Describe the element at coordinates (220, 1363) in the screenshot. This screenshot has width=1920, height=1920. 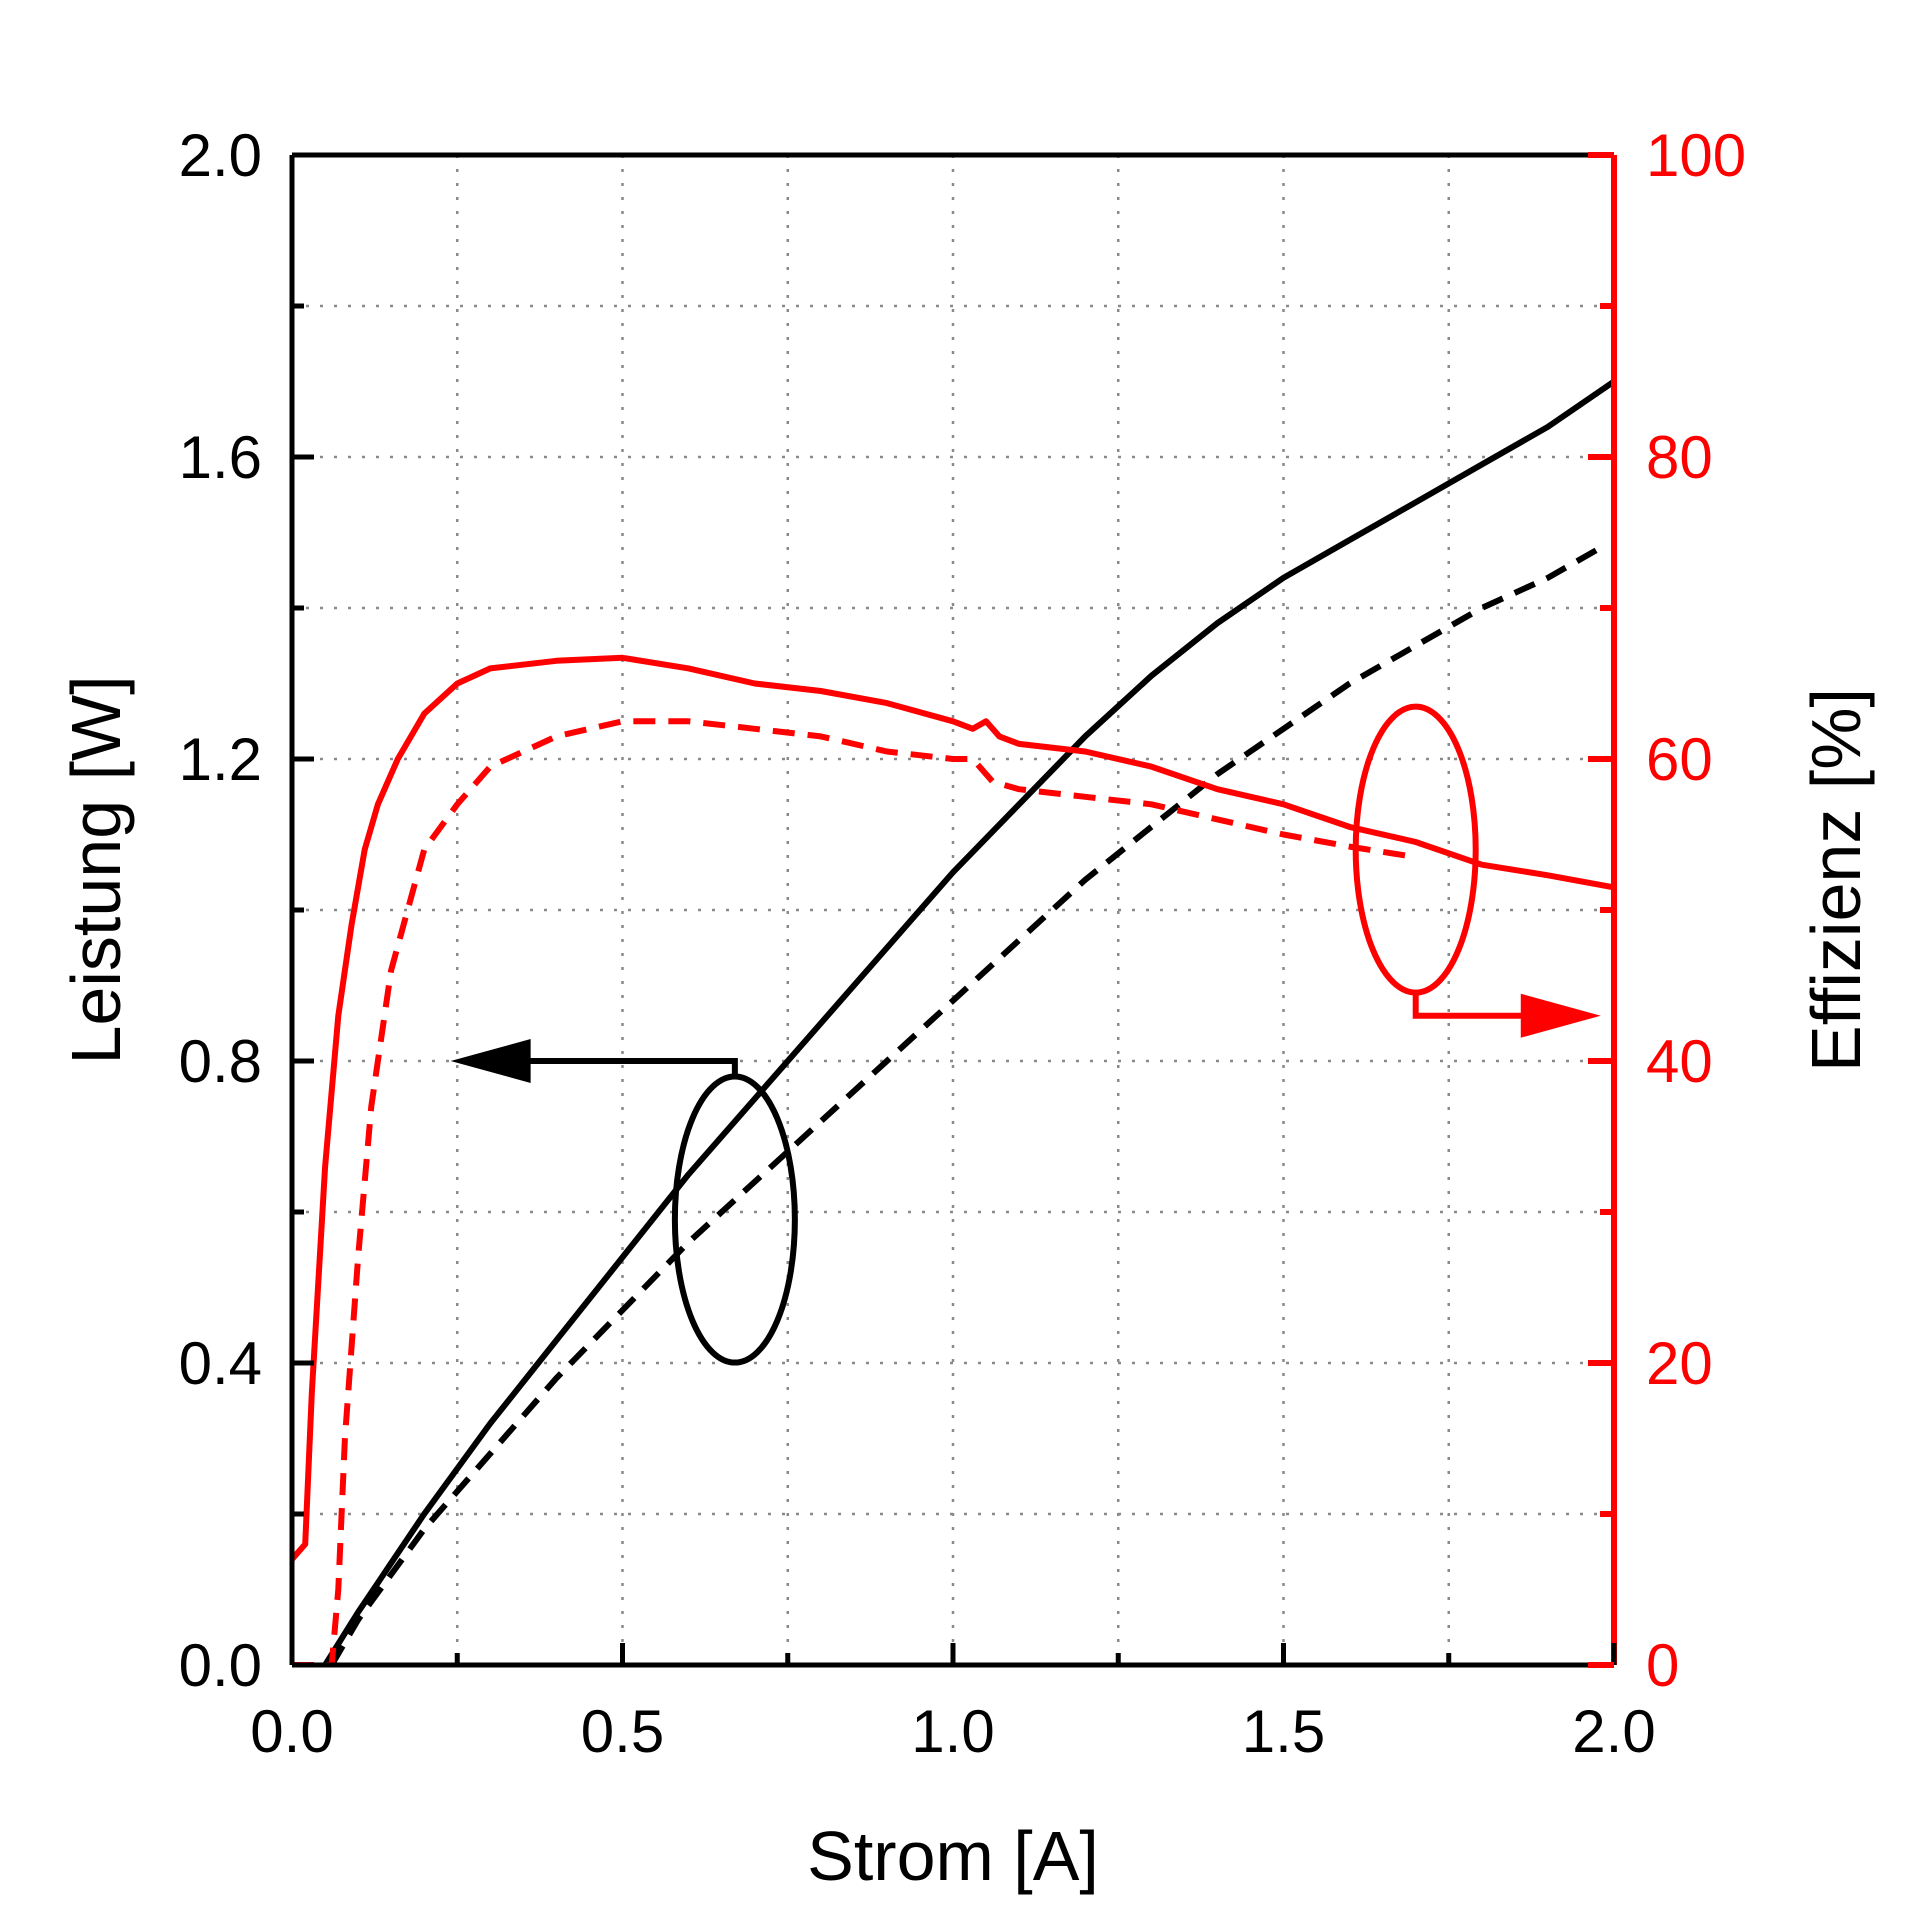
I see `left-y-tick-label: 0.4` at that location.